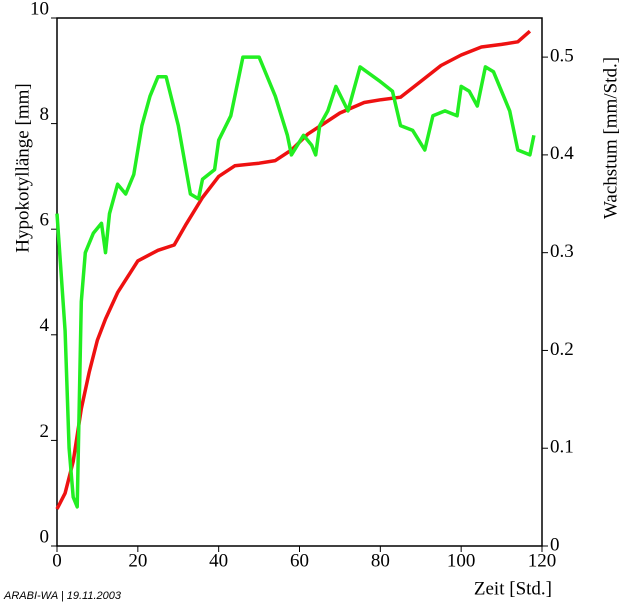 The image size is (625, 606). What do you see at coordinates (542, 560) in the screenshot?
I see `x-tick-label: 120` at bounding box center [542, 560].